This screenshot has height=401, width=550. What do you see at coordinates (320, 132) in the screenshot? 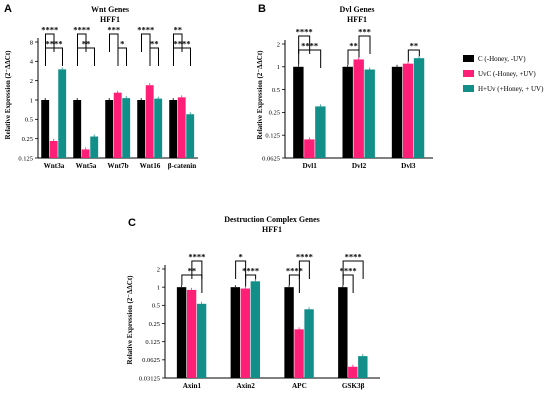
I see `panel-b-bar-dvl1-huv` at bounding box center [320, 132].